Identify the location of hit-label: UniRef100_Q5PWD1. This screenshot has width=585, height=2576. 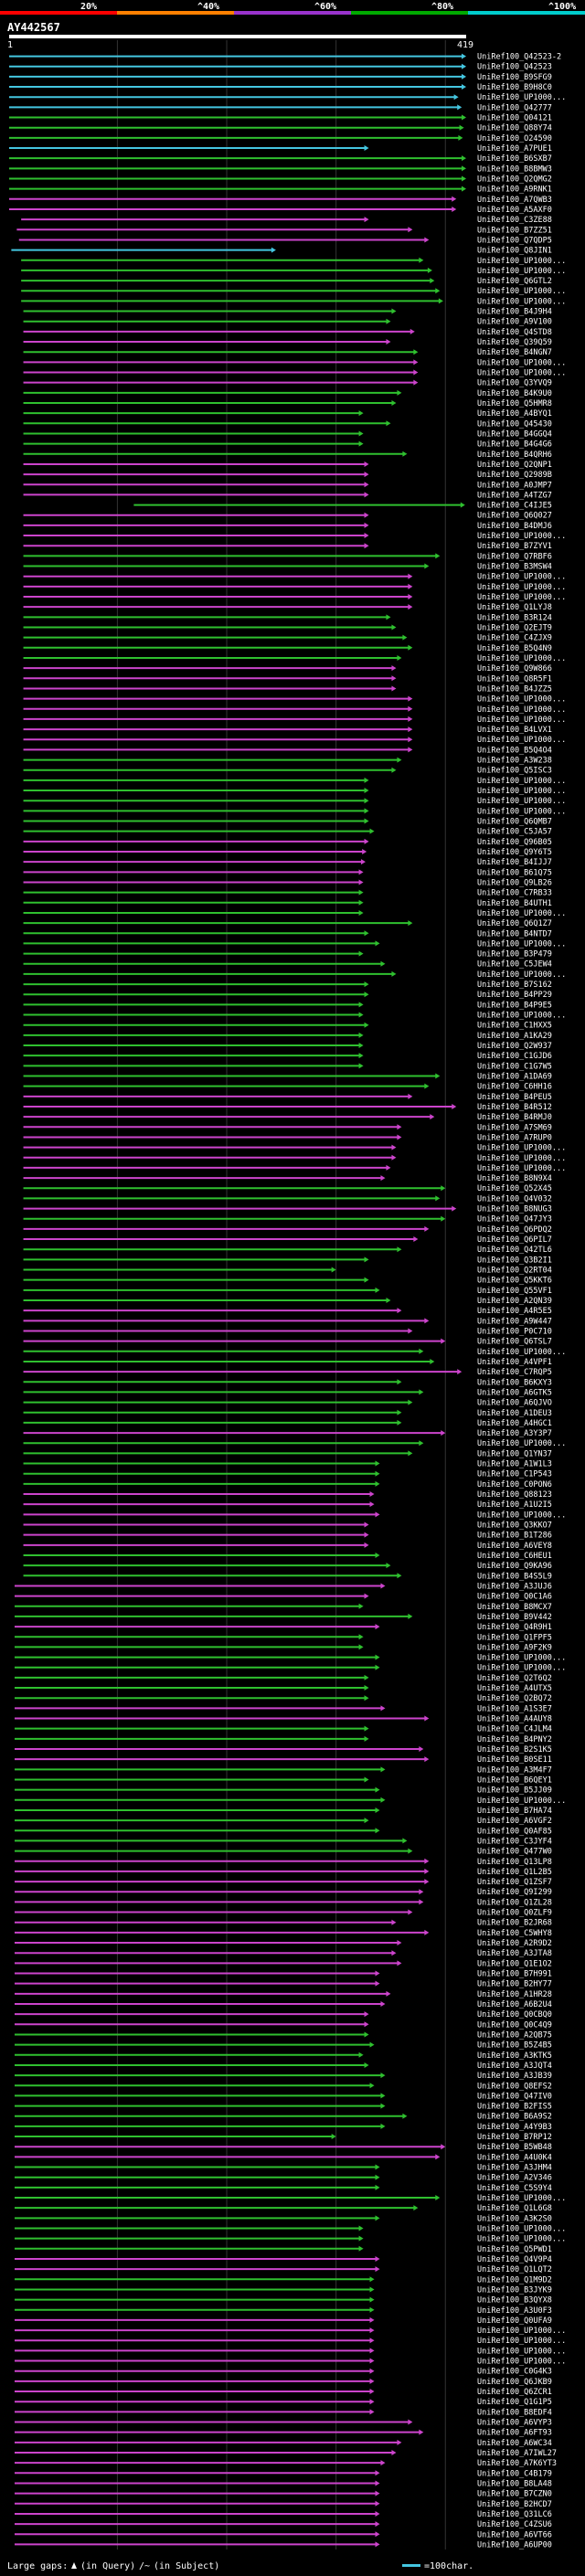
(514, 2249).